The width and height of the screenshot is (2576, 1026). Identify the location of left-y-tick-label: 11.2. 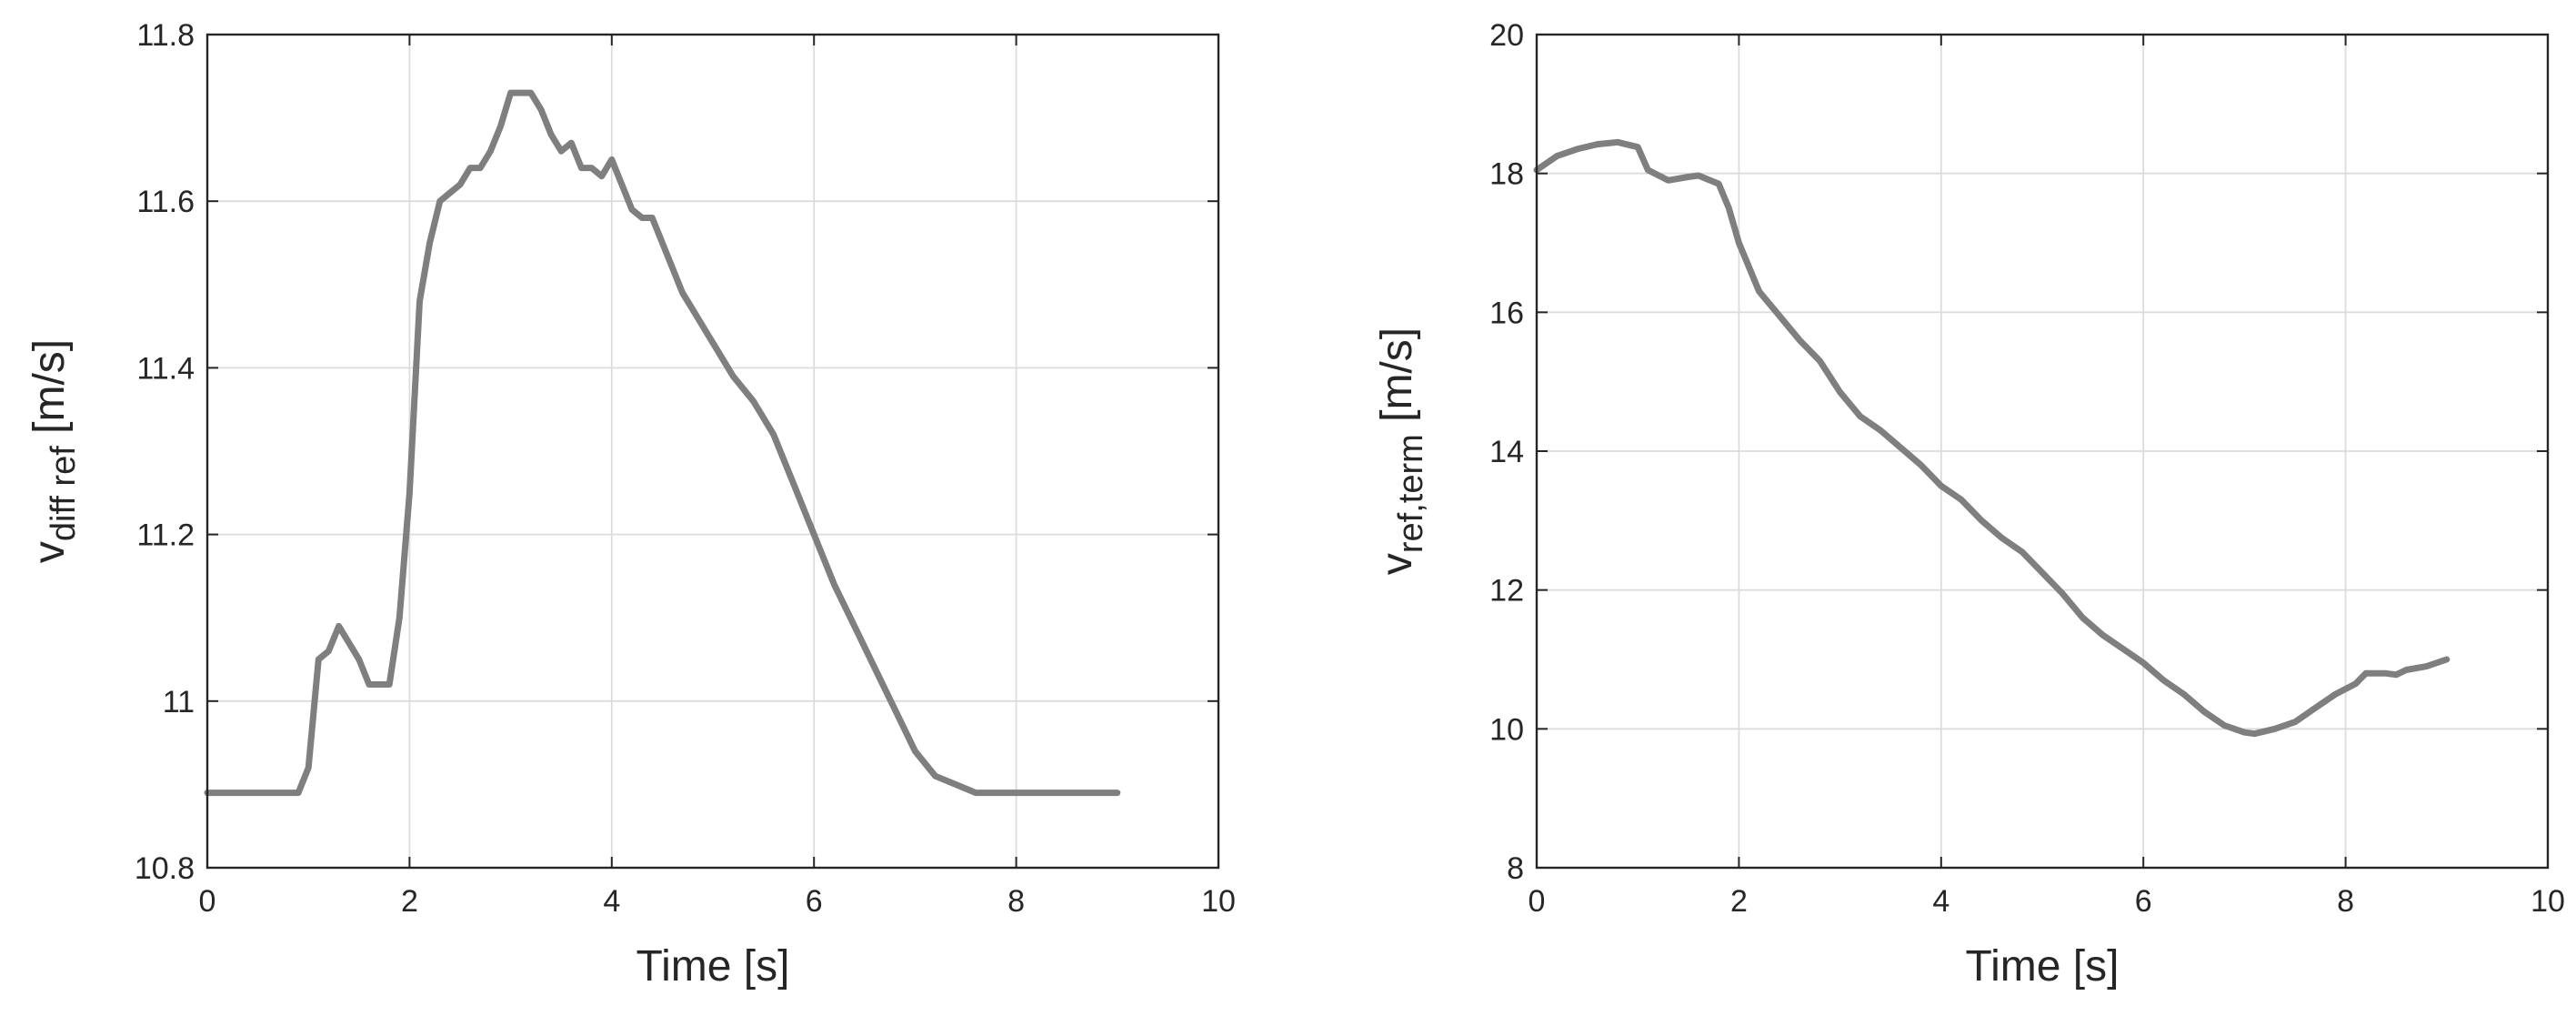
(165, 535).